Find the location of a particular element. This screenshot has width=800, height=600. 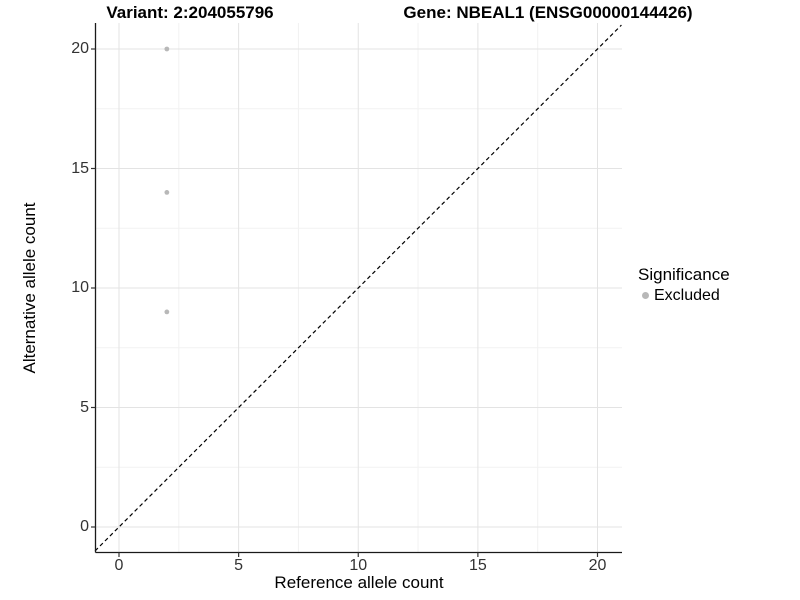

x-tick-label: 20 is located at coordinates (597, 565).